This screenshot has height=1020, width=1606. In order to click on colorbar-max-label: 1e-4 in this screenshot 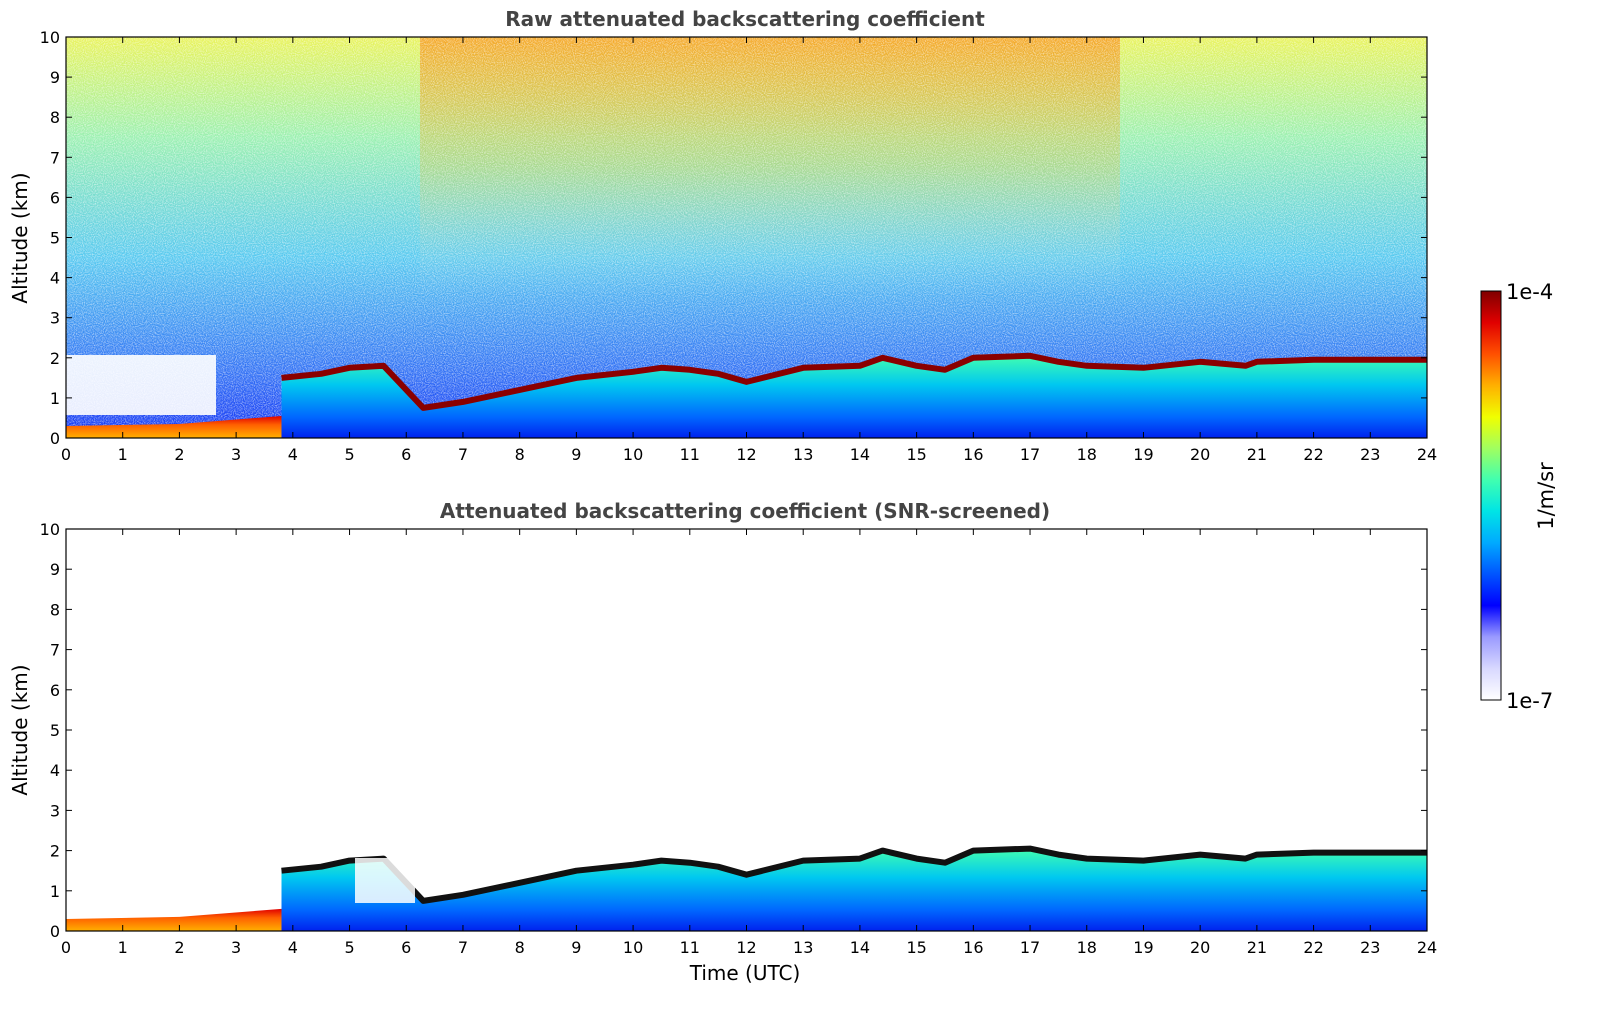, I will do `click(1529, 292)`.